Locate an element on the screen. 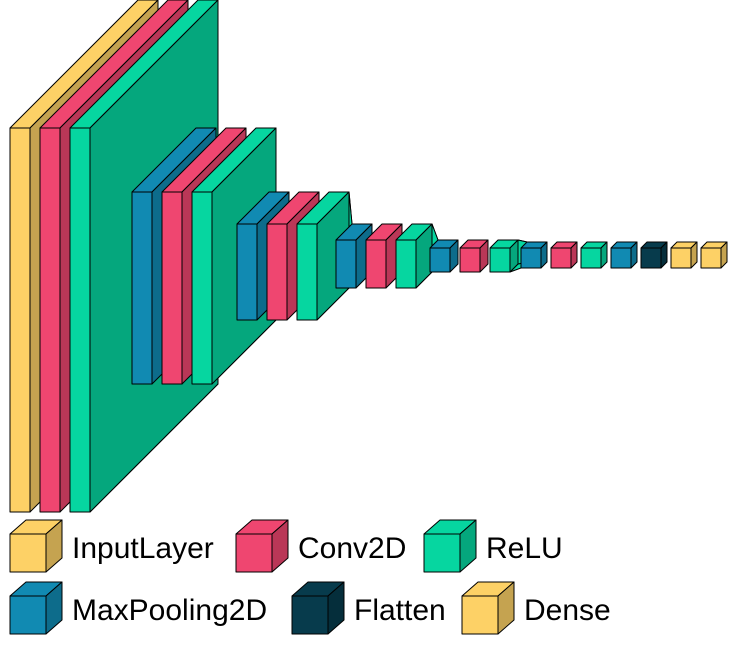 The height and width of the screenshot is (646, 738). layer-box-22-dense is located at coordinates (714, 255).